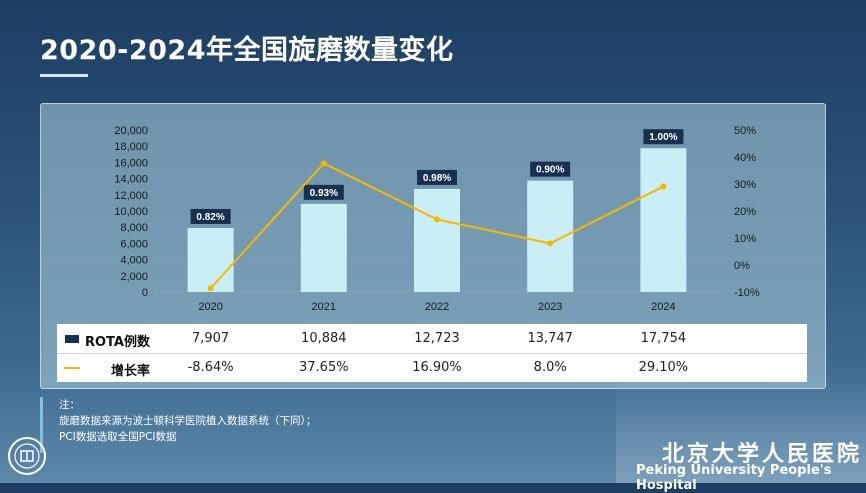  What do you see at coordinates (741, 428) in the screenshot?
I see `hospital-building-backdrop` at bounding box center [741, 428].